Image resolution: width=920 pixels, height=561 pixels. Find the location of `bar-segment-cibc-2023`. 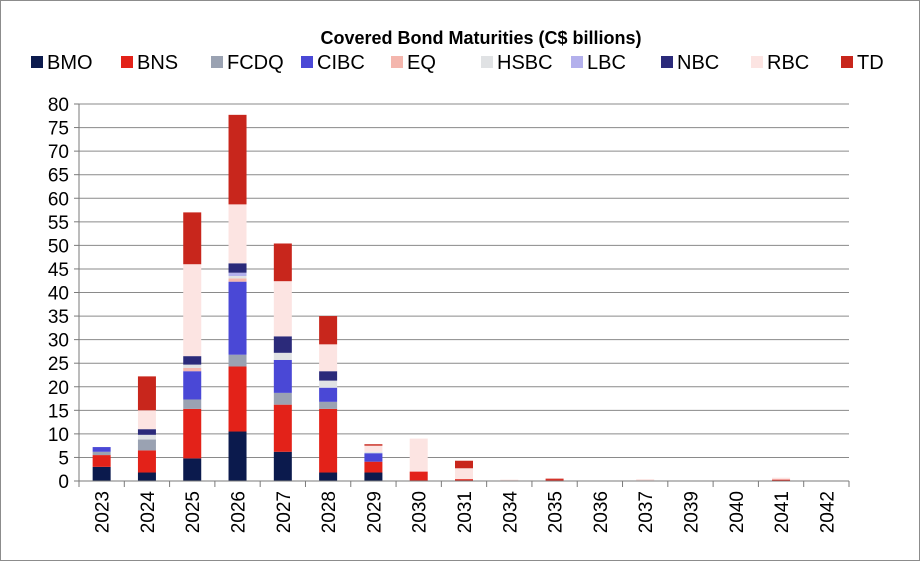

bar-segment-cibc-2023 is located at coordinates (101, 449).